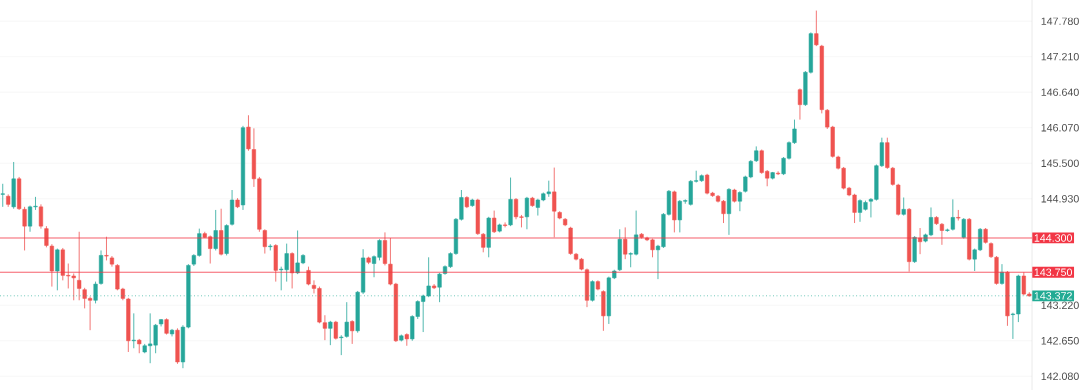 This screenshot has width=1080, height=390. I want to click on ref-line-label: 143.750, so click(1053, 272).